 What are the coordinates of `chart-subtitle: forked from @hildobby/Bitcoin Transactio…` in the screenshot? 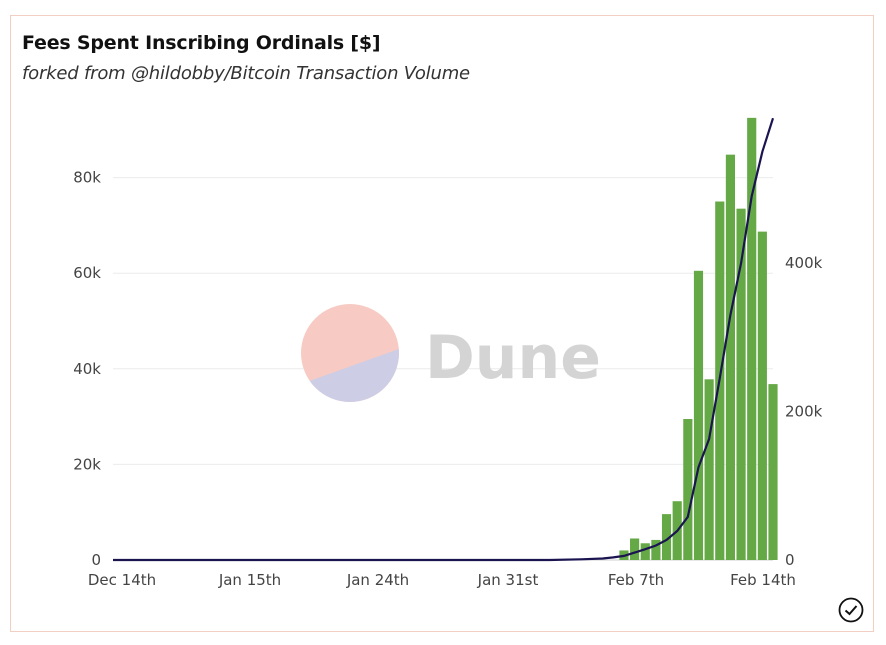 It's located at (246, 73).